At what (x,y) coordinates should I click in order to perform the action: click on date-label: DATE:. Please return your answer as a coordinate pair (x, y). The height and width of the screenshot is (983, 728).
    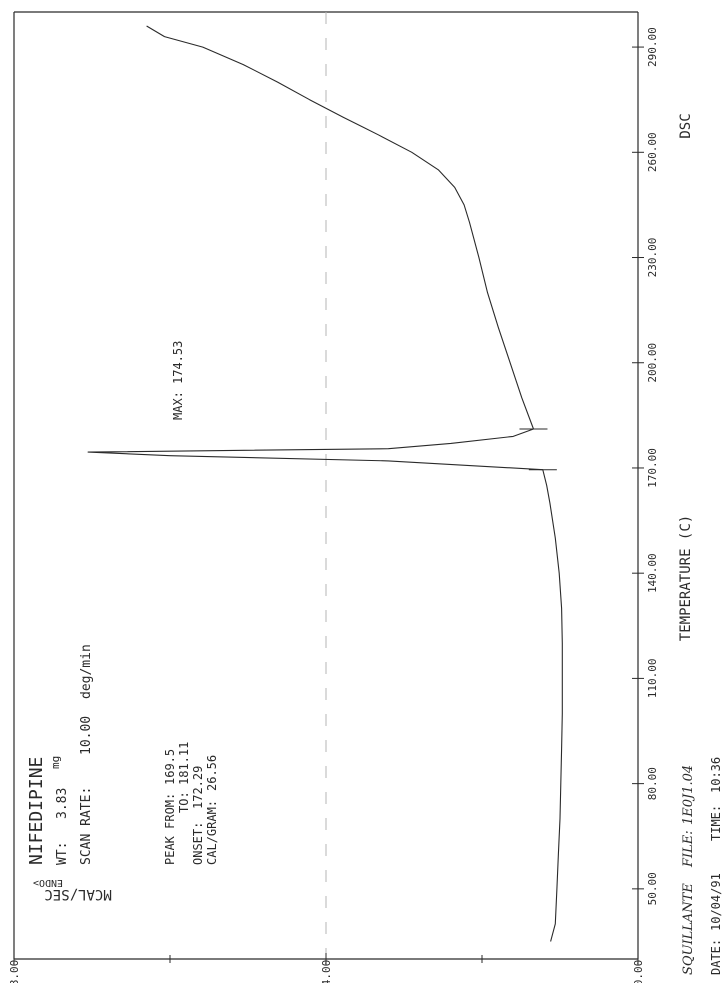
    Looking at the image, I should click on (716, 957).